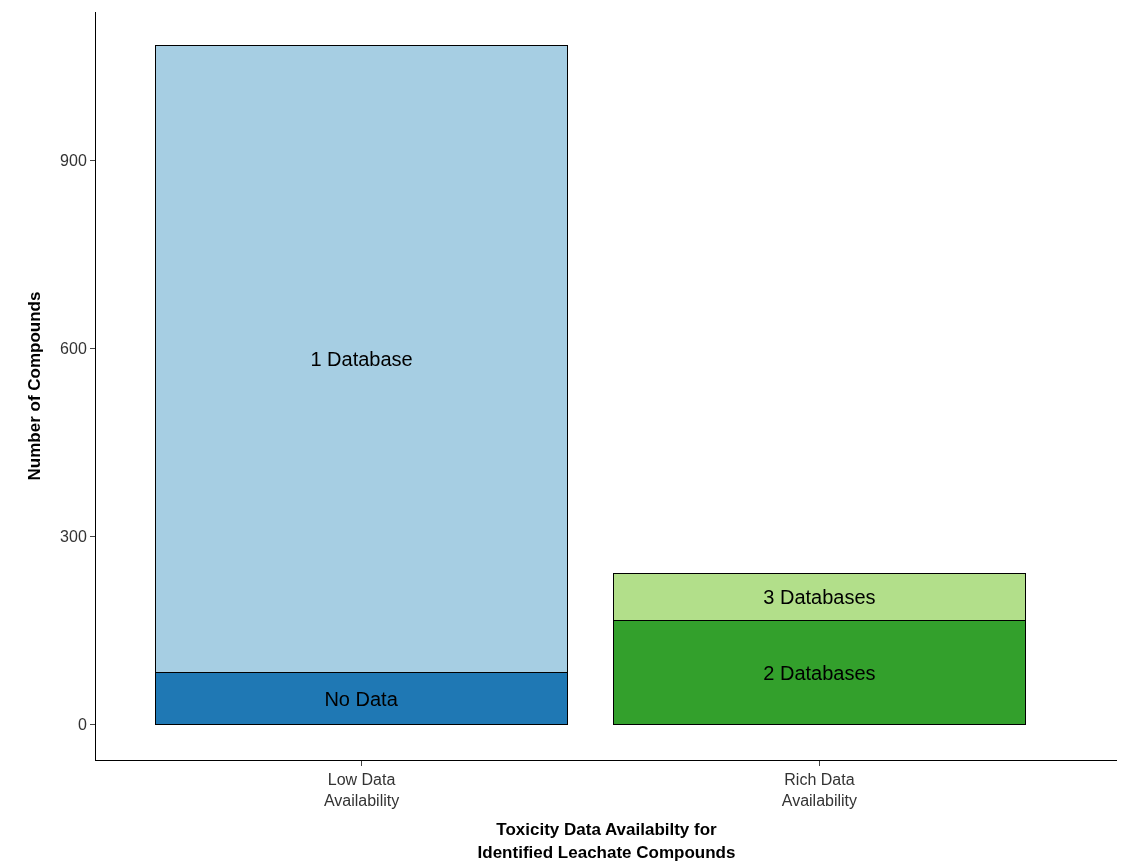 The height and width of the screenshot is (867, 1121). What do you see at coordinates (361, 698) in the screenshot?
I see `series-label: No Data` at bounding box center [361, 698].